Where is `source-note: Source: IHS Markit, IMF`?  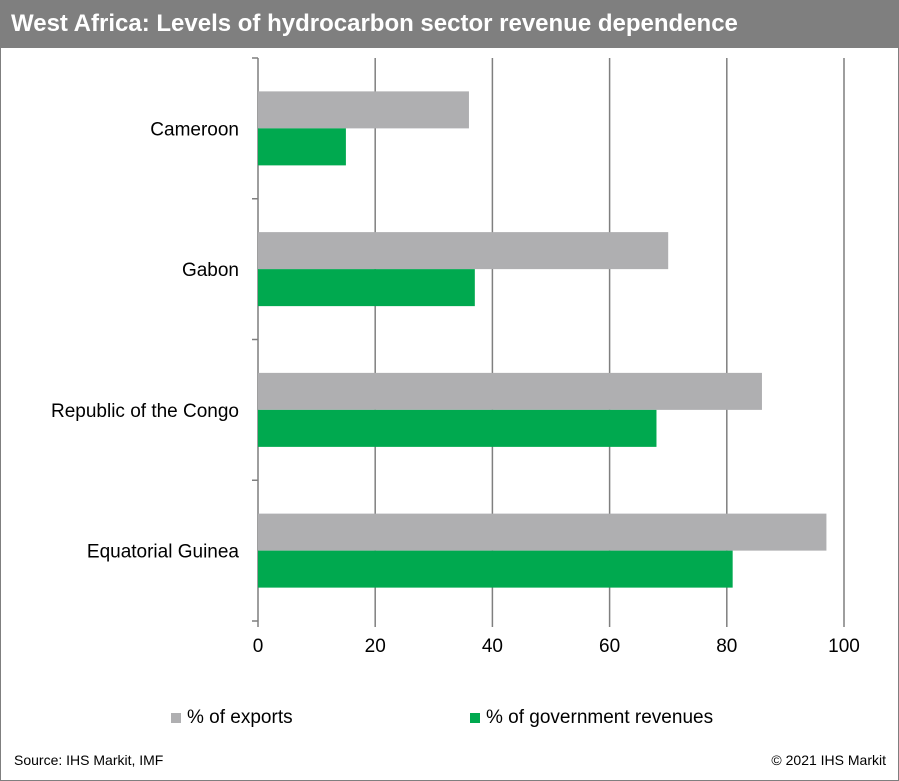 source-note: Source: IHS Markit, IMF is located at coordinates (89, 760).